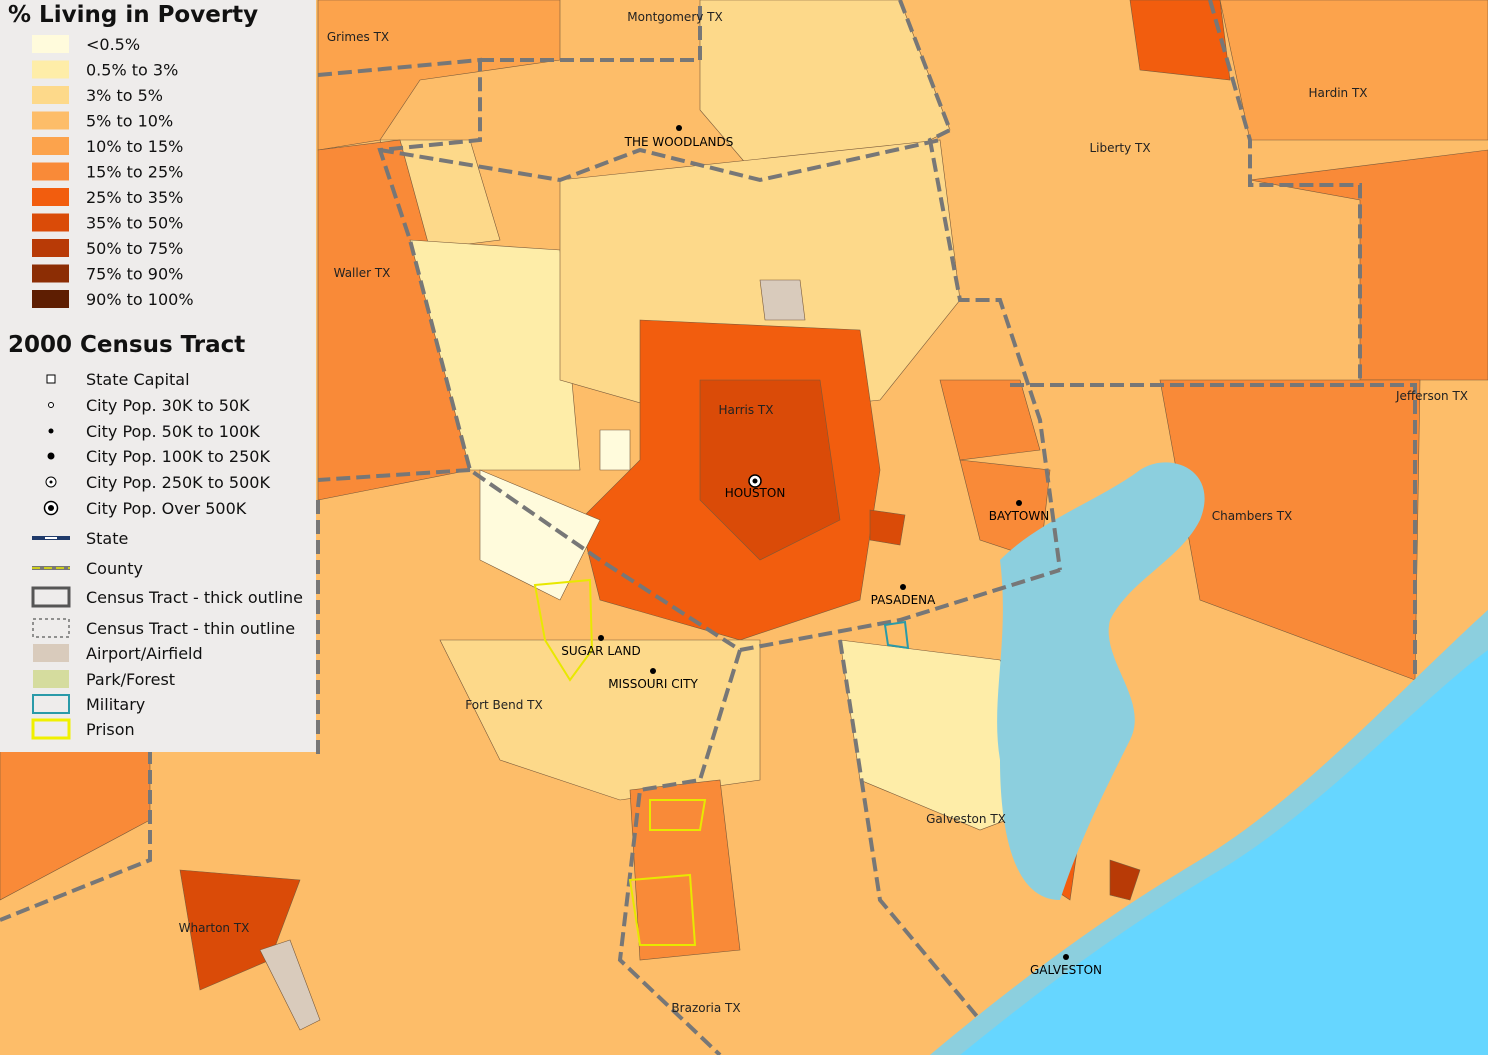 Image resolution: width=1488 pixels, height=1055 pixels. Describe the element at coordinates (115, 704) in the screenshot. I see `reference-label: Military` at that location.